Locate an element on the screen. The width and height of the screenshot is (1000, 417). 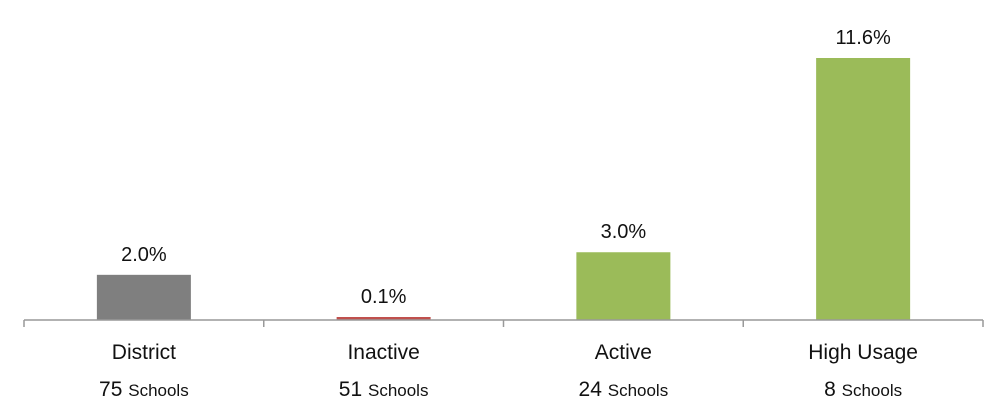
category-label: Inactive is located at coordinates (383, 352).